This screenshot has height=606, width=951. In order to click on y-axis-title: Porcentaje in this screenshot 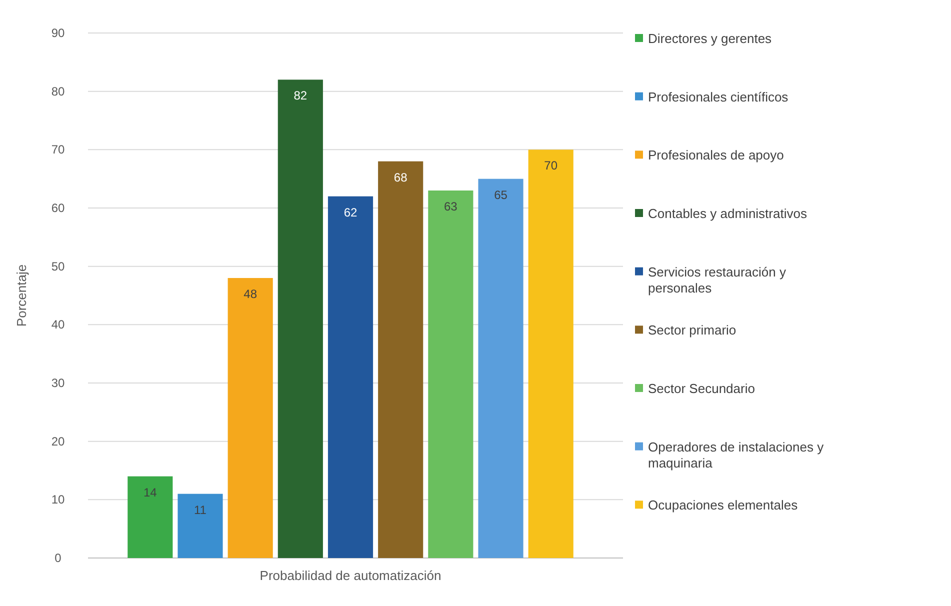, I will do `click(21, 295)`.